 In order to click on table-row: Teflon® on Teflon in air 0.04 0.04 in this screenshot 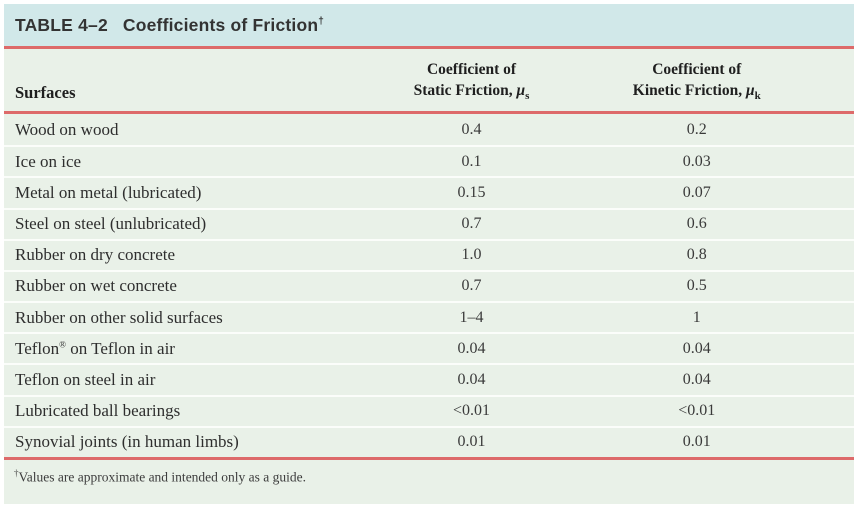, I will do `click(429, 347)`.